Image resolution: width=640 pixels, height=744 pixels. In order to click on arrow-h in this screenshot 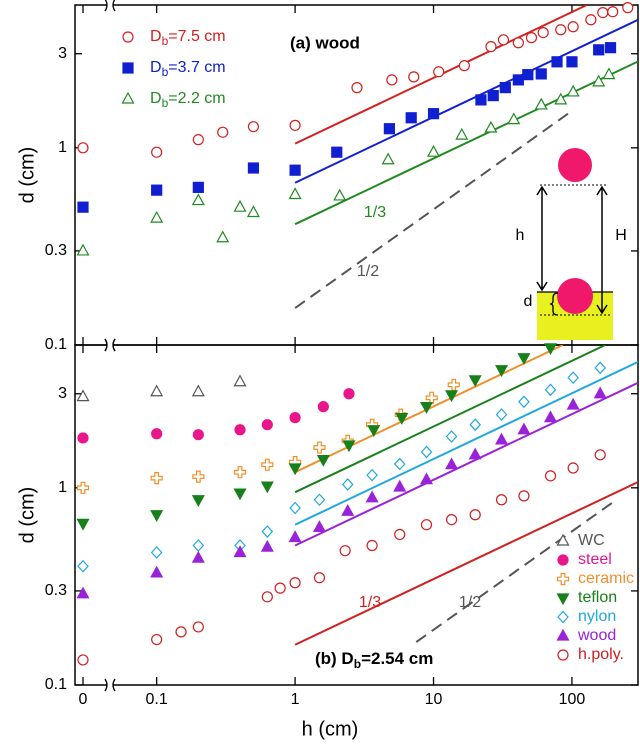, I will do `click(542, 238)`.